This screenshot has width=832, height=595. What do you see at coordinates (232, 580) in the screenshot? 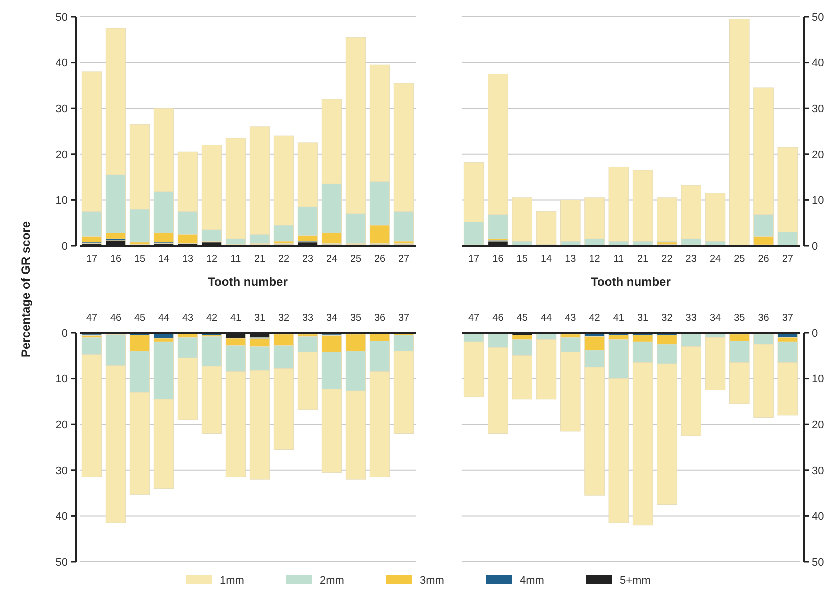
I see `legend-label: 1mm` at bounding box center [232, 580].